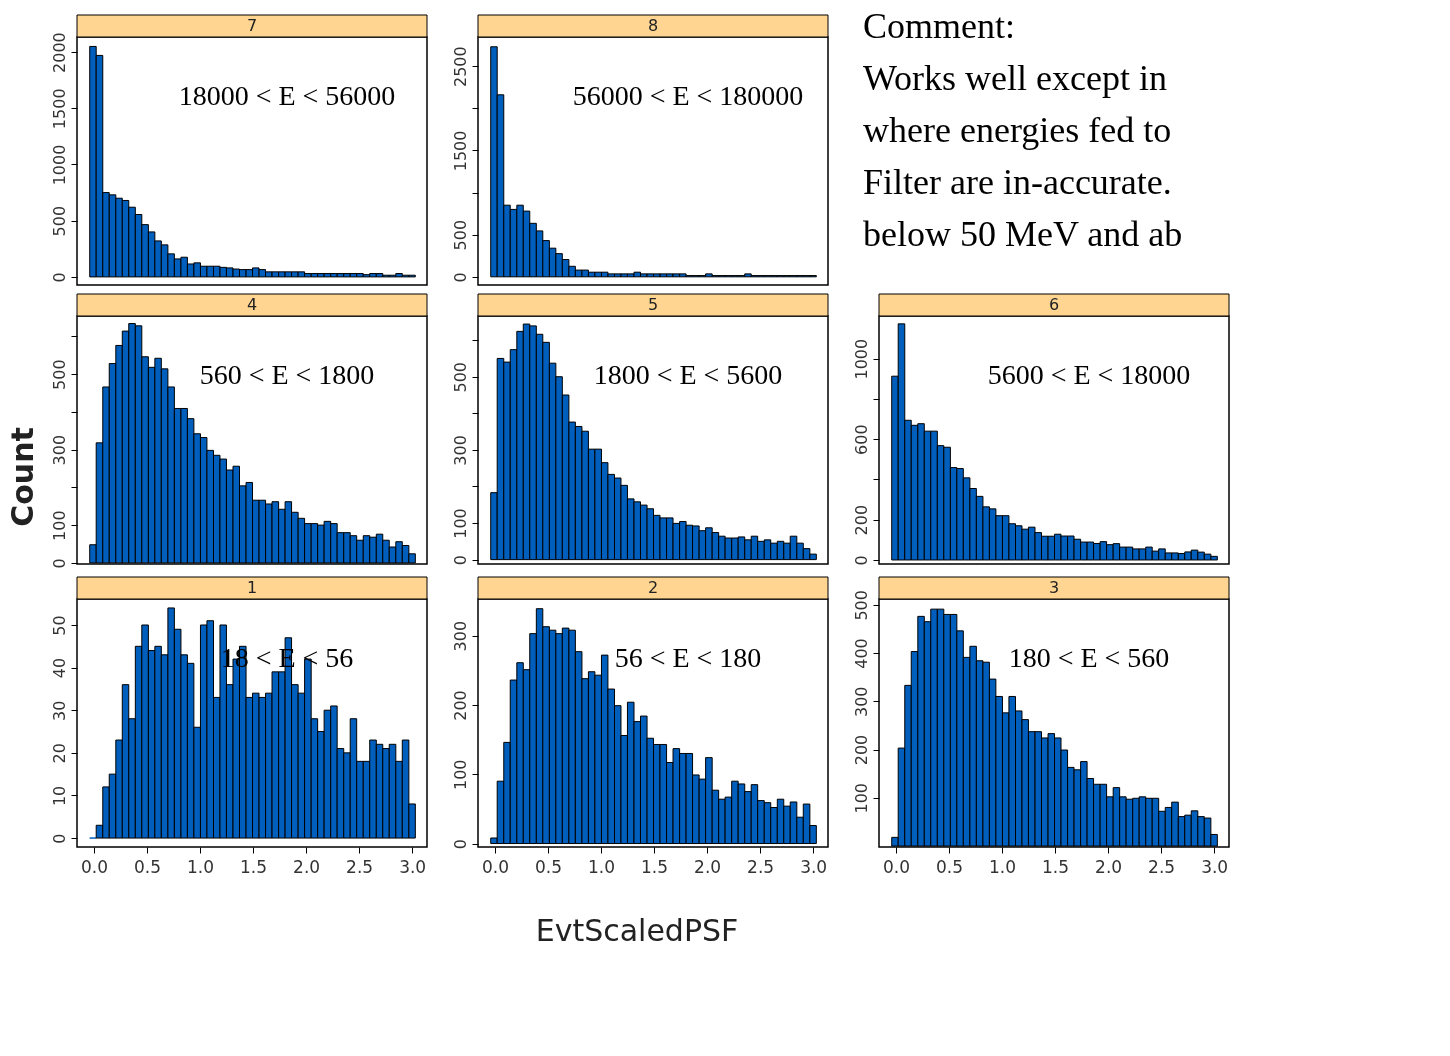 The width and height of the screenshot is (1450, 1056). What do you see at coordinates (287, 374) in the screenshot?
I see `annotation: 560 < E < 1800` at bounding box center [287, 374].